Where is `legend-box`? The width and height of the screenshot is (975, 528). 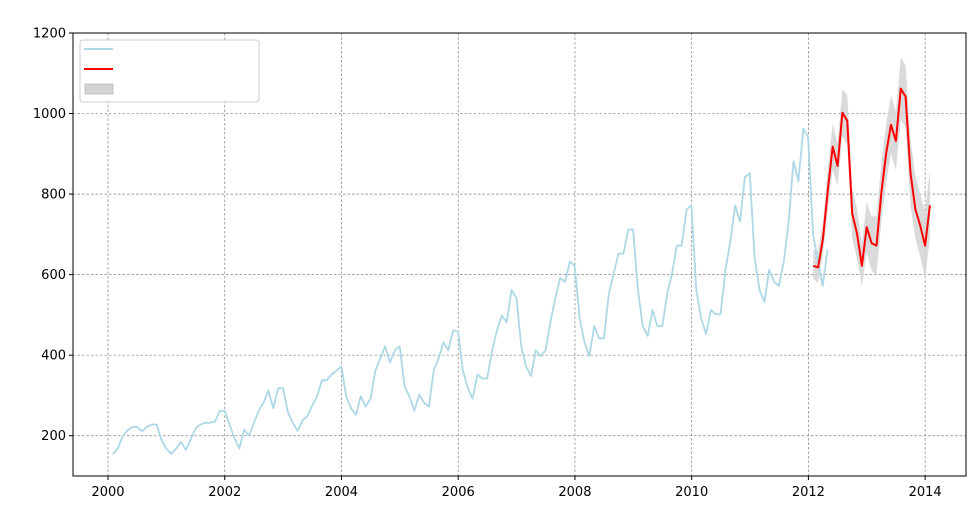
legend-box is located at coordinates (169, 71).